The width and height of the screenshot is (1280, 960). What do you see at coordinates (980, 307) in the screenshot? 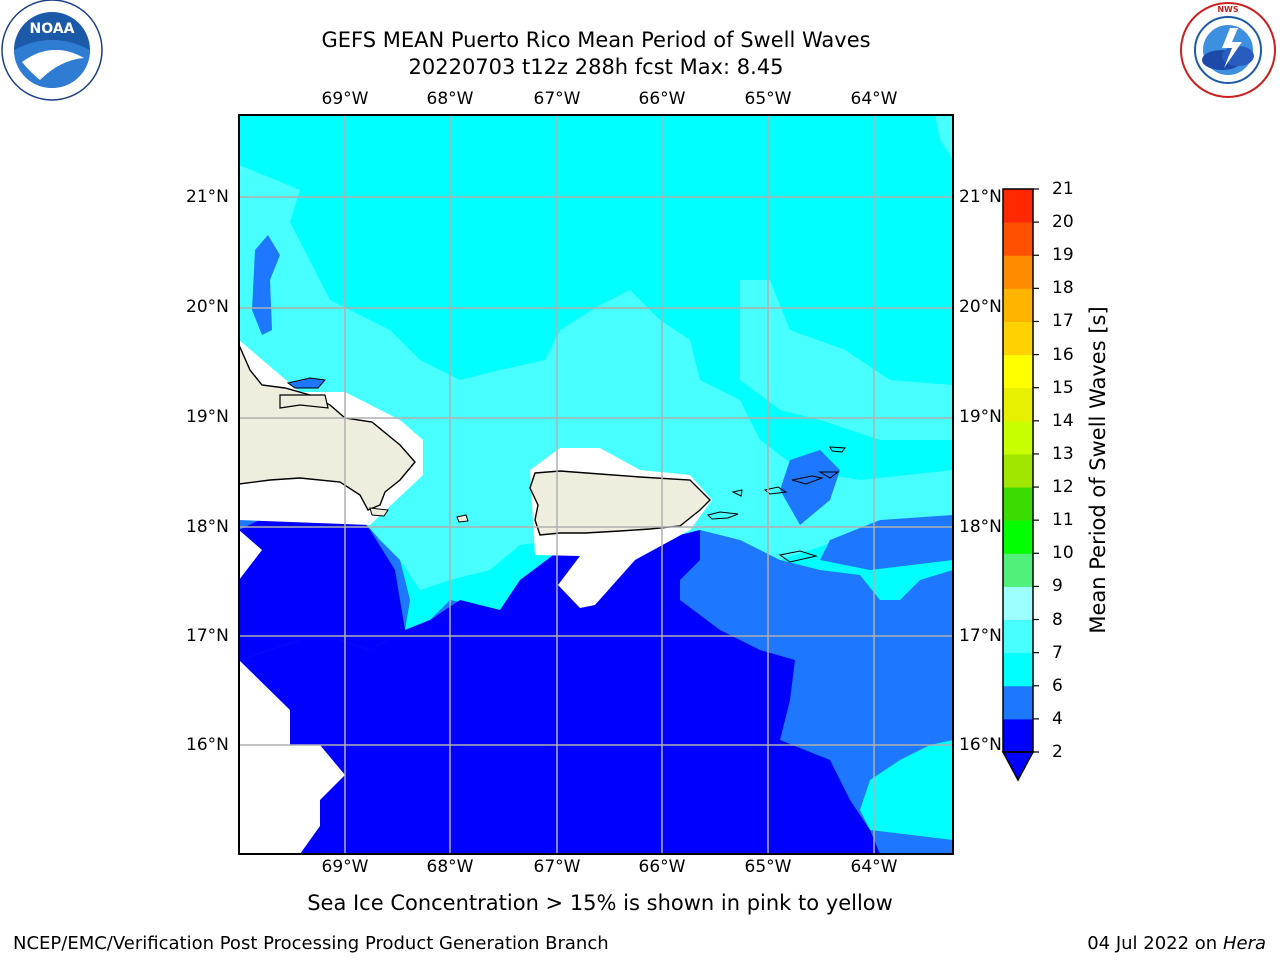
I see `lat-label-right: 20°N` at bounding box center [980, 307].